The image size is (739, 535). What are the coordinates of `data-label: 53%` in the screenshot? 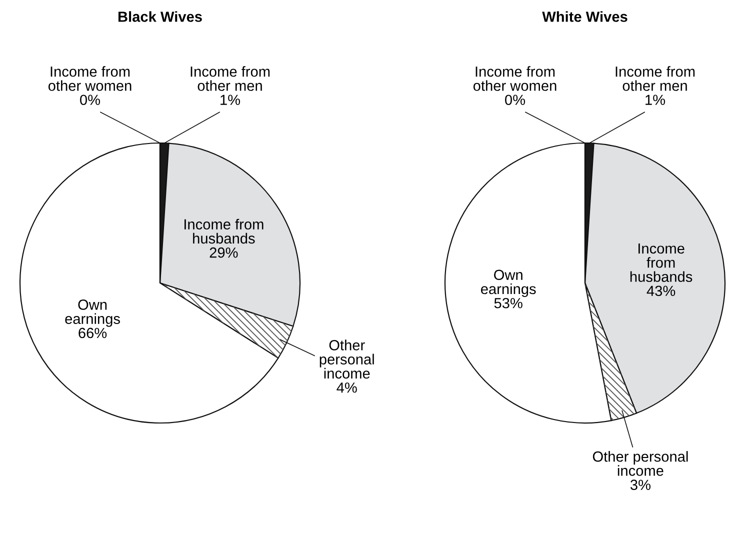 It's located at (508, 303).